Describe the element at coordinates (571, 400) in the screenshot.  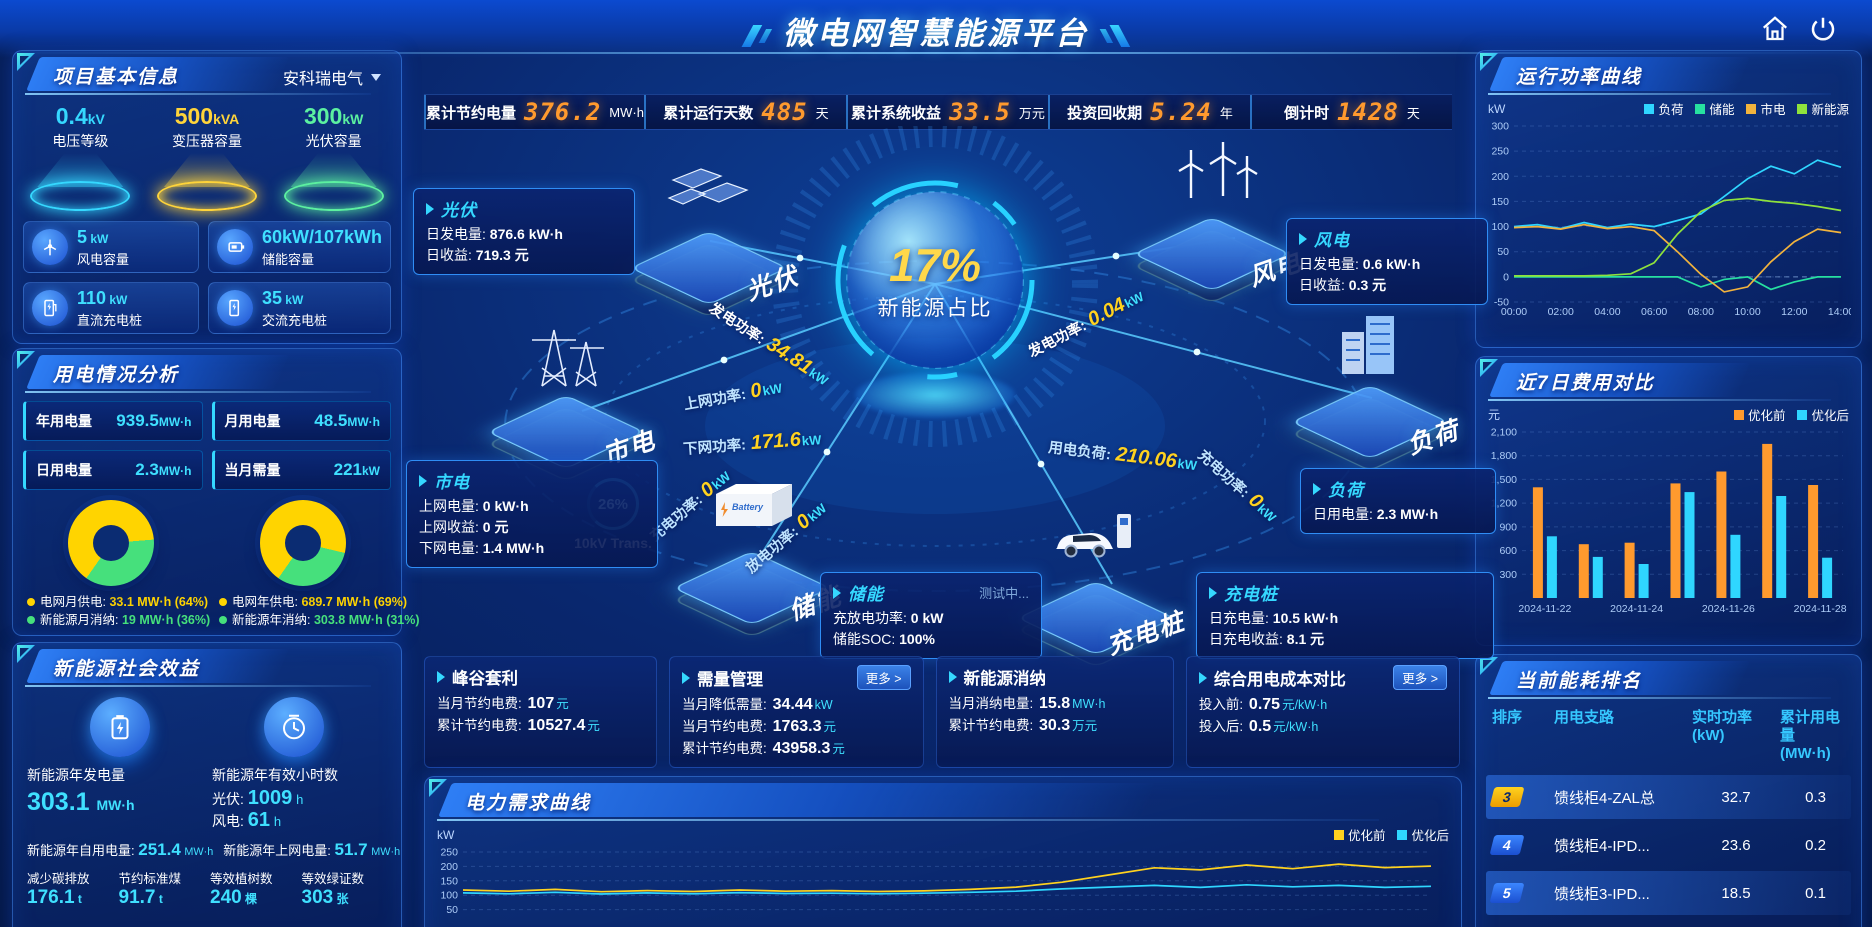
I see `grid-node: 市电` at that location.